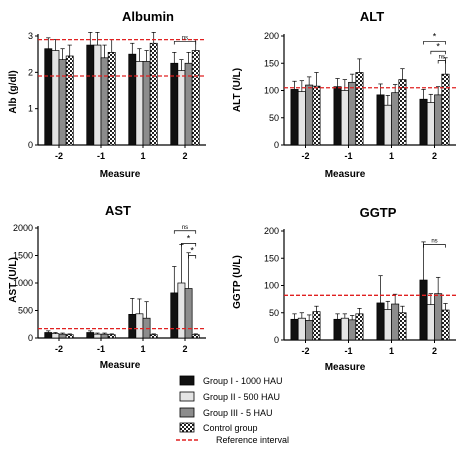  I want to click on x-tick-label-albumin: 2, so click(184, 156).